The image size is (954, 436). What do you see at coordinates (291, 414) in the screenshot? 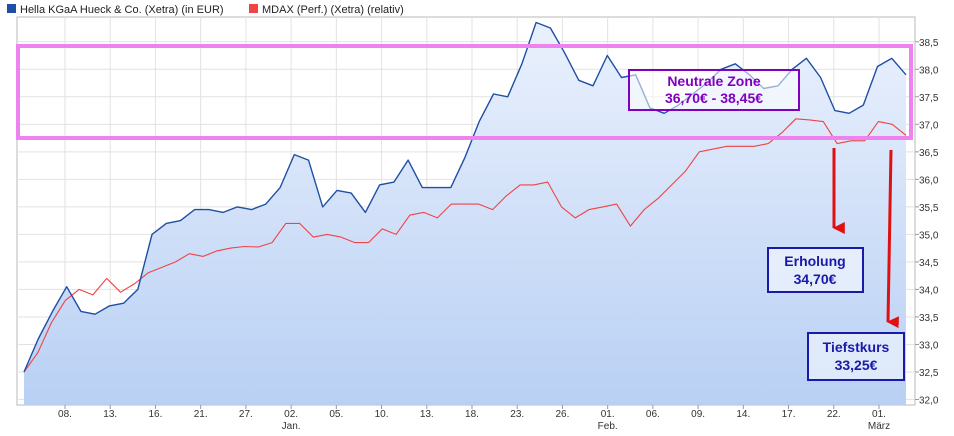
I see `x-tick-label: 02.` at bounding box center [291, 414].